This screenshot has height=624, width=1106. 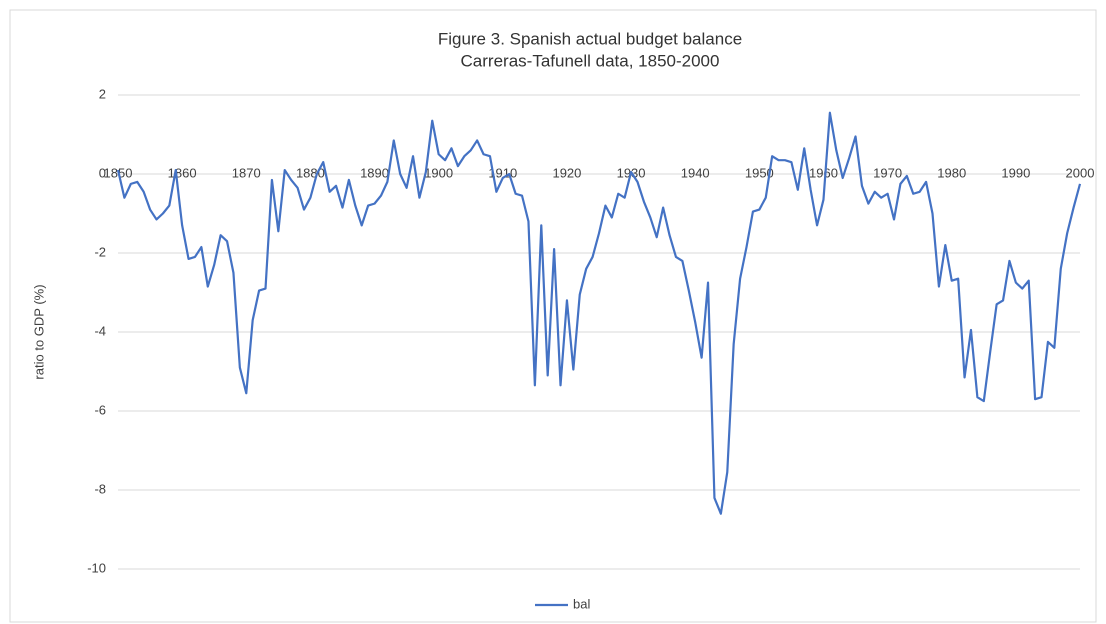 I want to click on x-tick-label: 1870, so click(x=246, y=172).